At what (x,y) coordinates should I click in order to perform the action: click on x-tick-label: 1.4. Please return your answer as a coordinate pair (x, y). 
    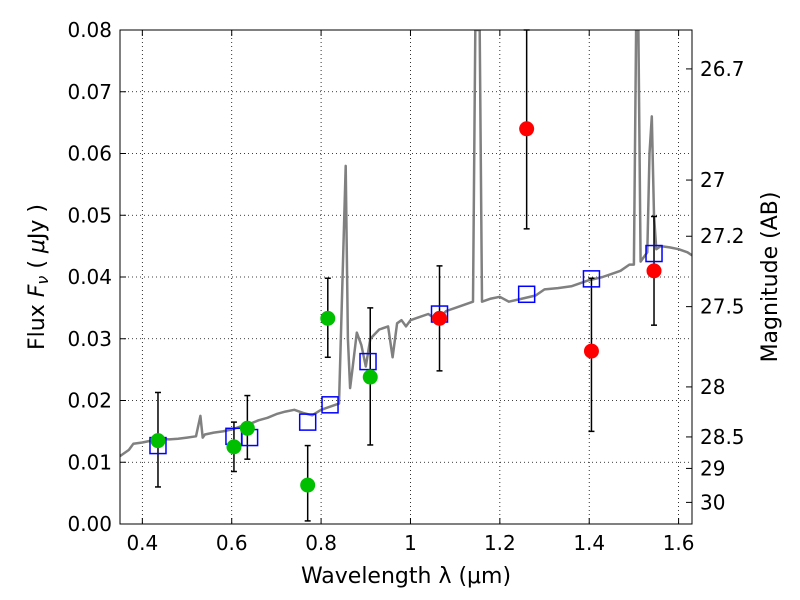
    Looking at the image, I should click on (589, 543).